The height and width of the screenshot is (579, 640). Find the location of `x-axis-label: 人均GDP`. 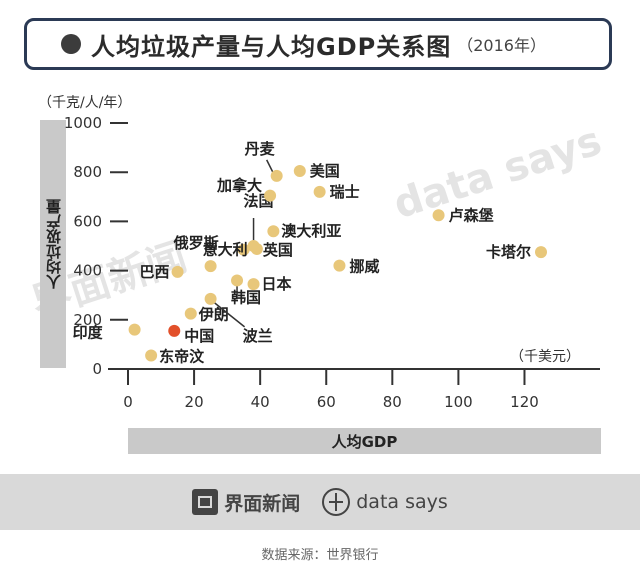

x-axis-label: 人均GDP is located at coordinates (364, 441).